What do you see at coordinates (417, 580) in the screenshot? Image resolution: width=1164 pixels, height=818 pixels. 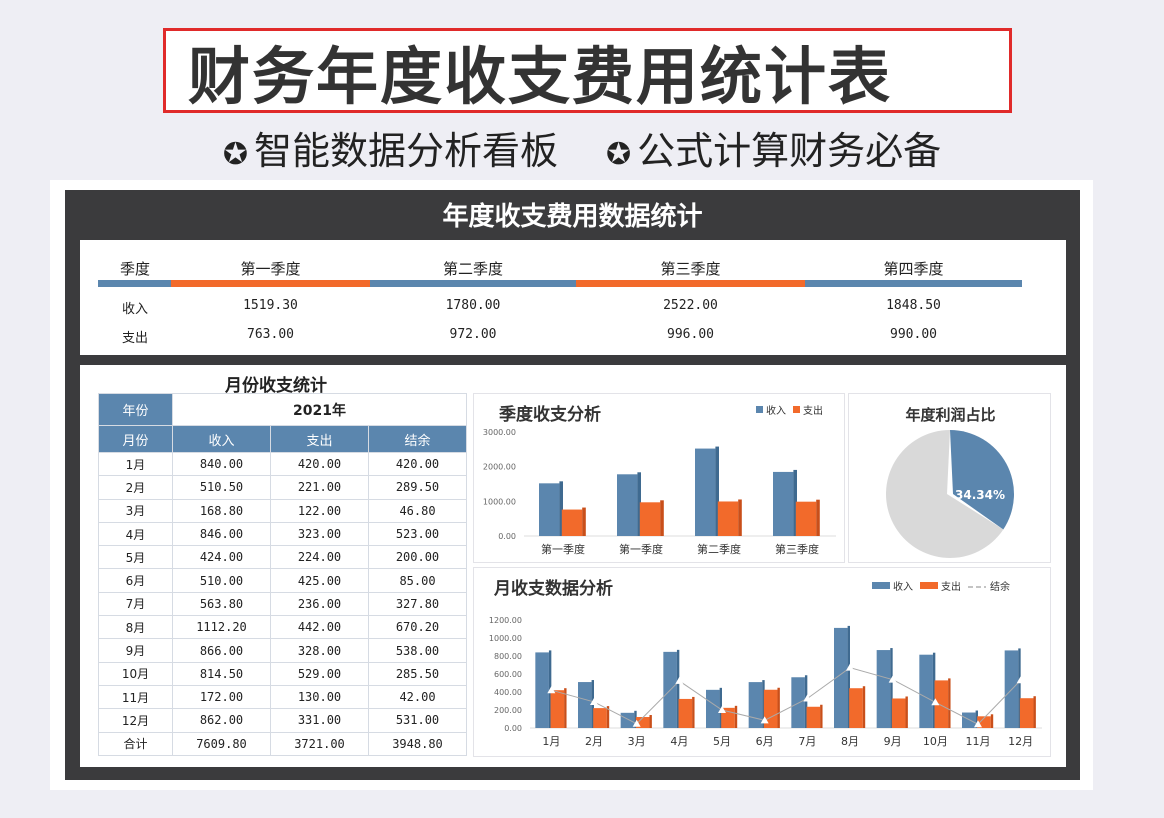 I see `table-cell: 85.00` at bounding box center [417, 580].